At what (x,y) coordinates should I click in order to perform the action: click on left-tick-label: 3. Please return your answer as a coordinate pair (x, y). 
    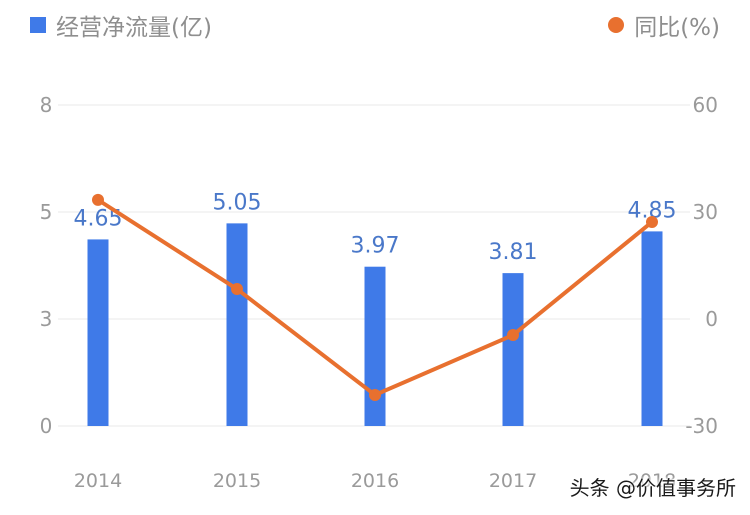
    Looking at the image, I should click on (46, 319).